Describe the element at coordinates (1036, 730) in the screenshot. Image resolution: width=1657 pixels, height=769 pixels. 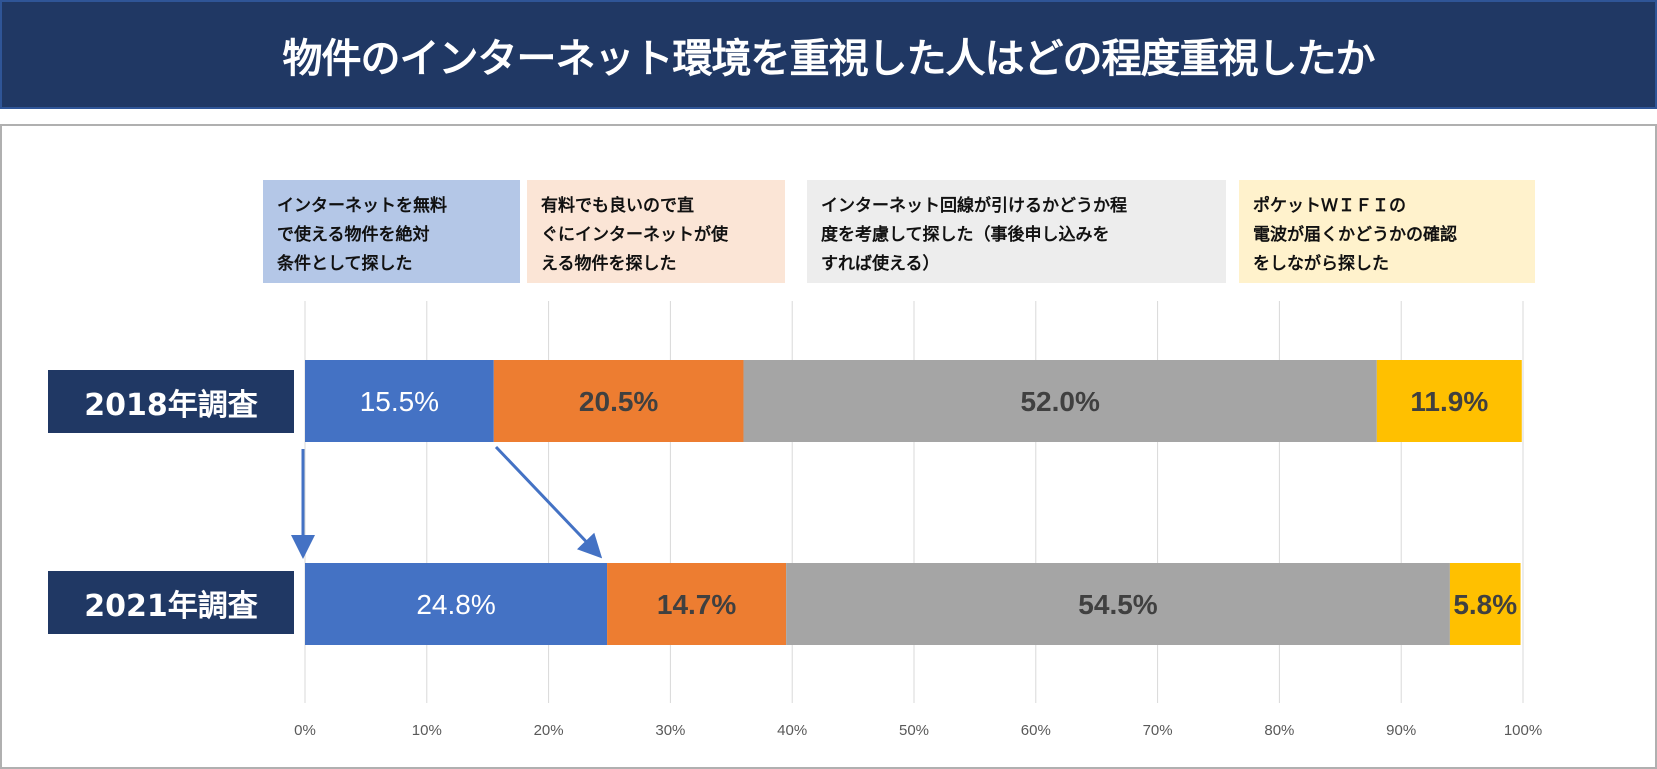
I see `x-tick-label: 60%` at that location.